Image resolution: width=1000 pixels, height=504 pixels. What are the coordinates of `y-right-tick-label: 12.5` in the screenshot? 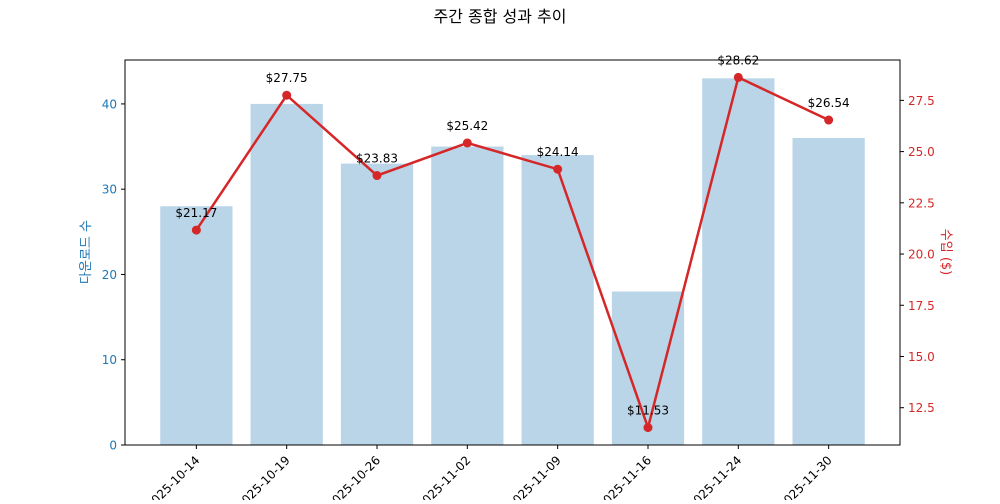 It's located at (921, 408).